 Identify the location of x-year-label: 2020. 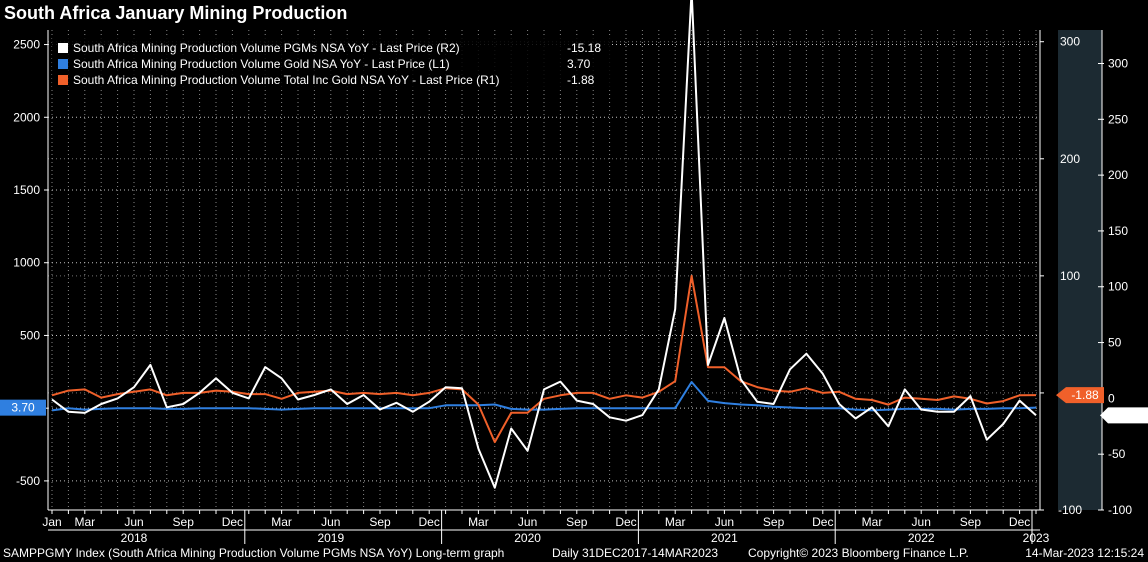
(527, 538).